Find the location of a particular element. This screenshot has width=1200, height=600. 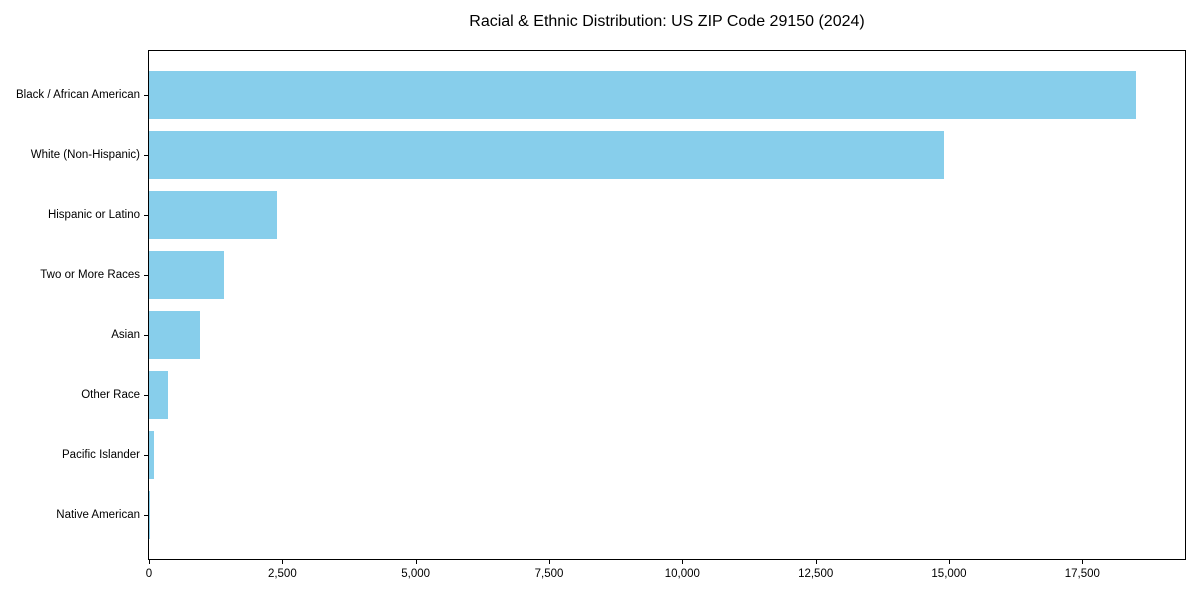

y-category-label: Pacific Islander is located at coordinates (101, 455).